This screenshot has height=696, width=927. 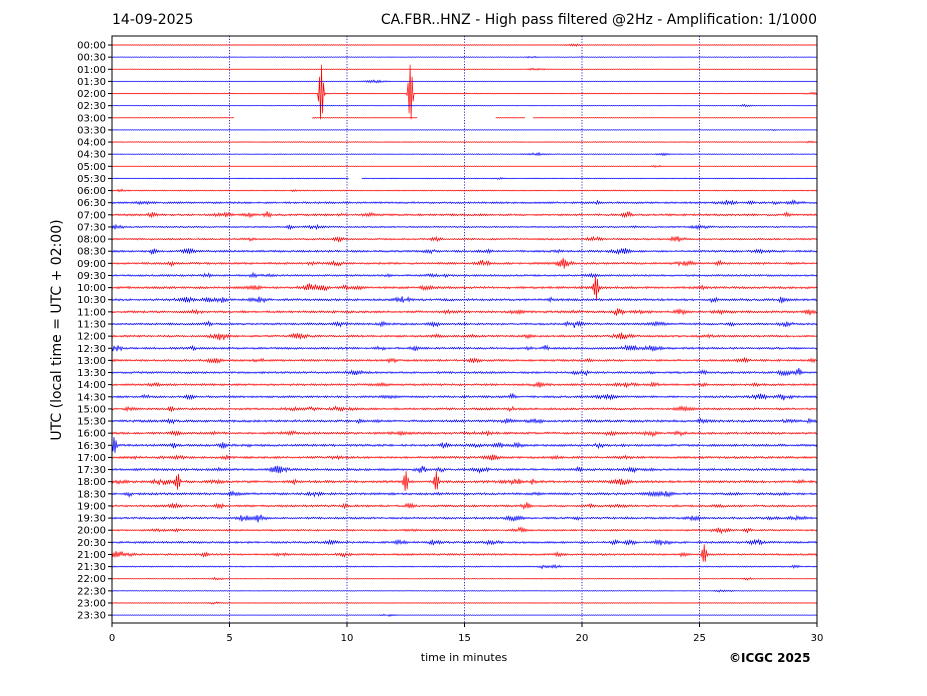 What do you see at coordinates (91, 155) in the screenshot?
I see `y-tick-label: 04:30` at bounding box center [91, 155].